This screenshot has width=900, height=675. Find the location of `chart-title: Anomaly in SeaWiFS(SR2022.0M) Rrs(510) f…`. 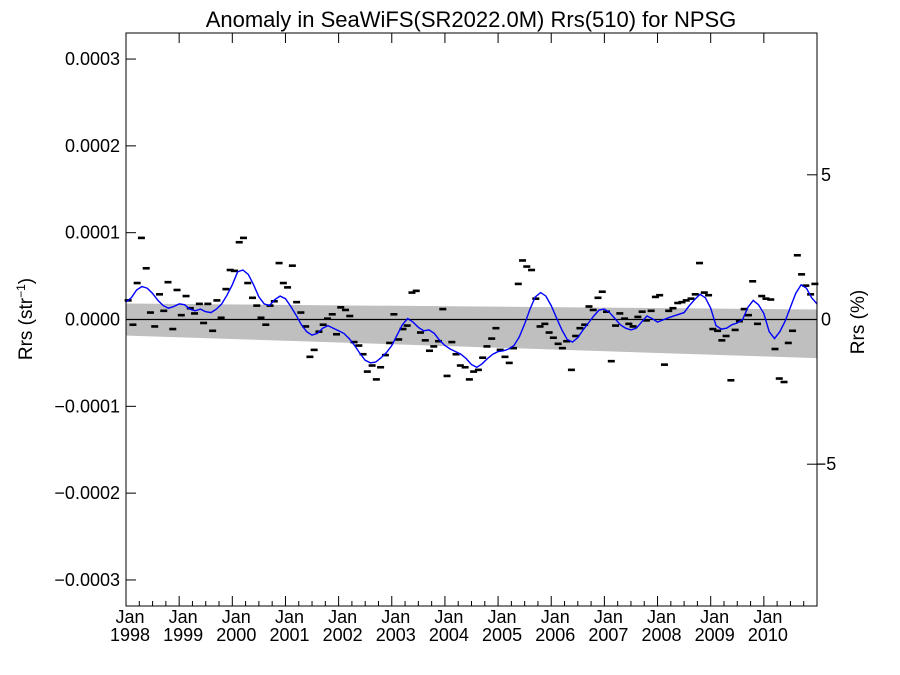

chart-title: Anomaly in SeaWiFS(SR2022.0M) Rrs(510) f… is located at coordinates (471, 19).